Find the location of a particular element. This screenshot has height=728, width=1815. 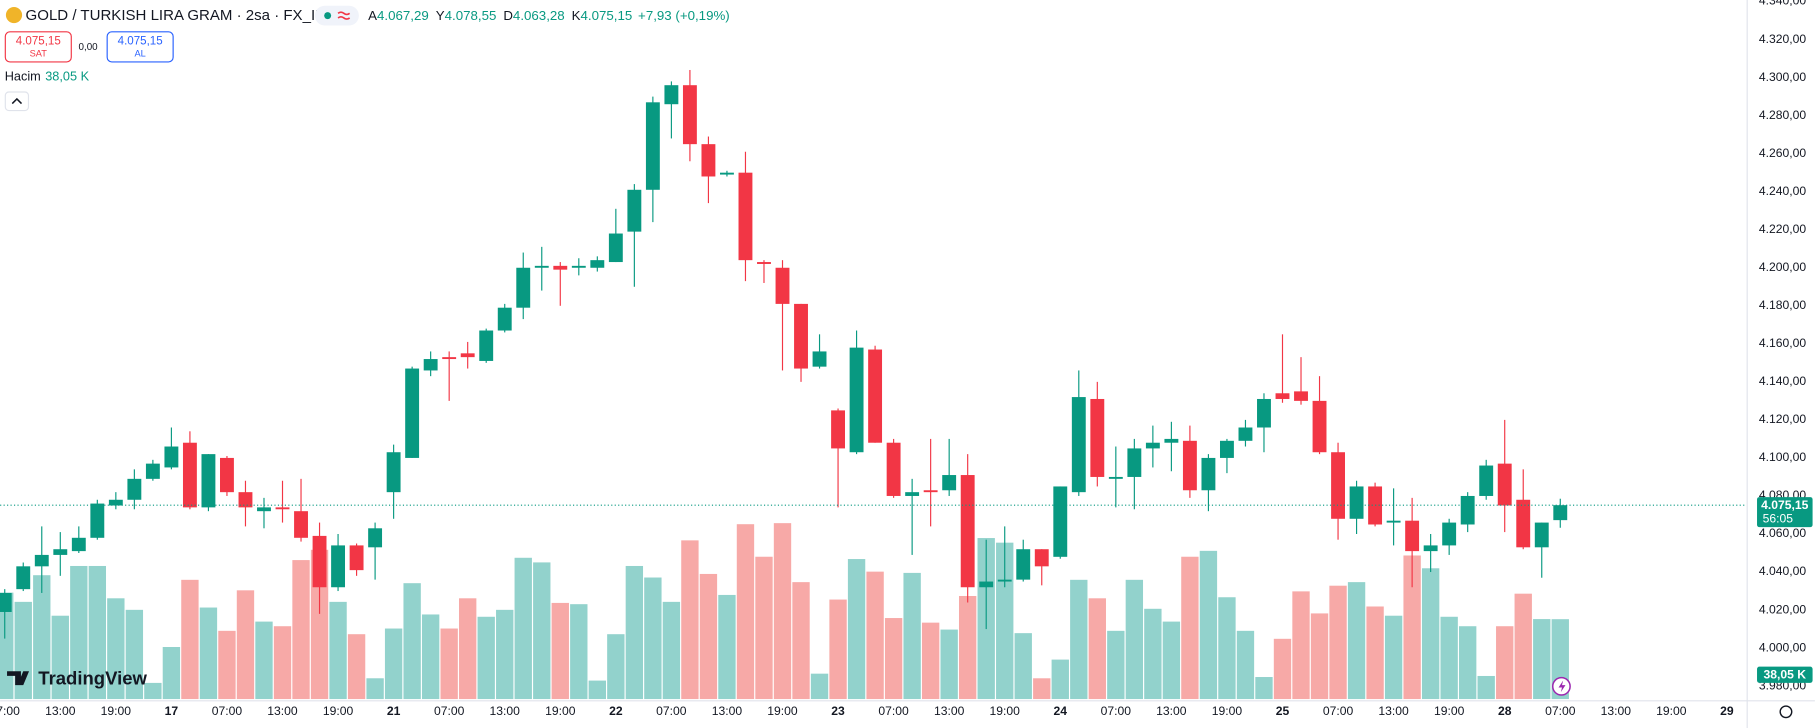

sell-button is located at coordinates (38, 47).